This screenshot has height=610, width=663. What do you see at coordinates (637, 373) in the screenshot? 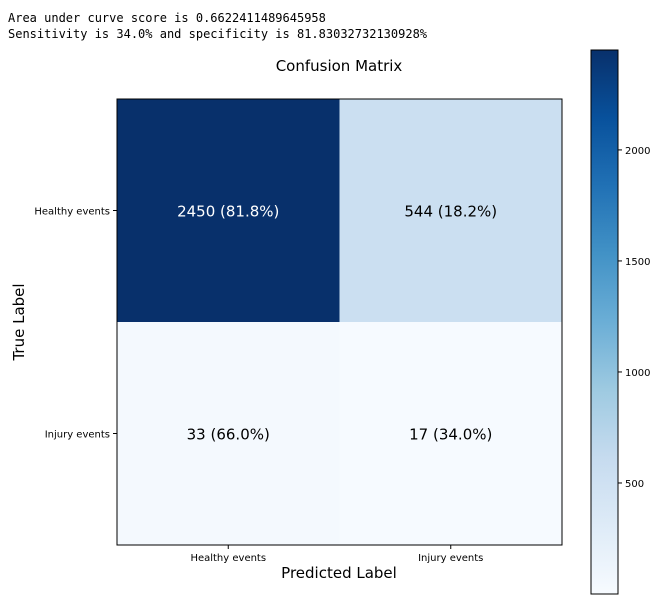
I see `colorbar-tick-label: 1000` at bounding box center [637, 373].